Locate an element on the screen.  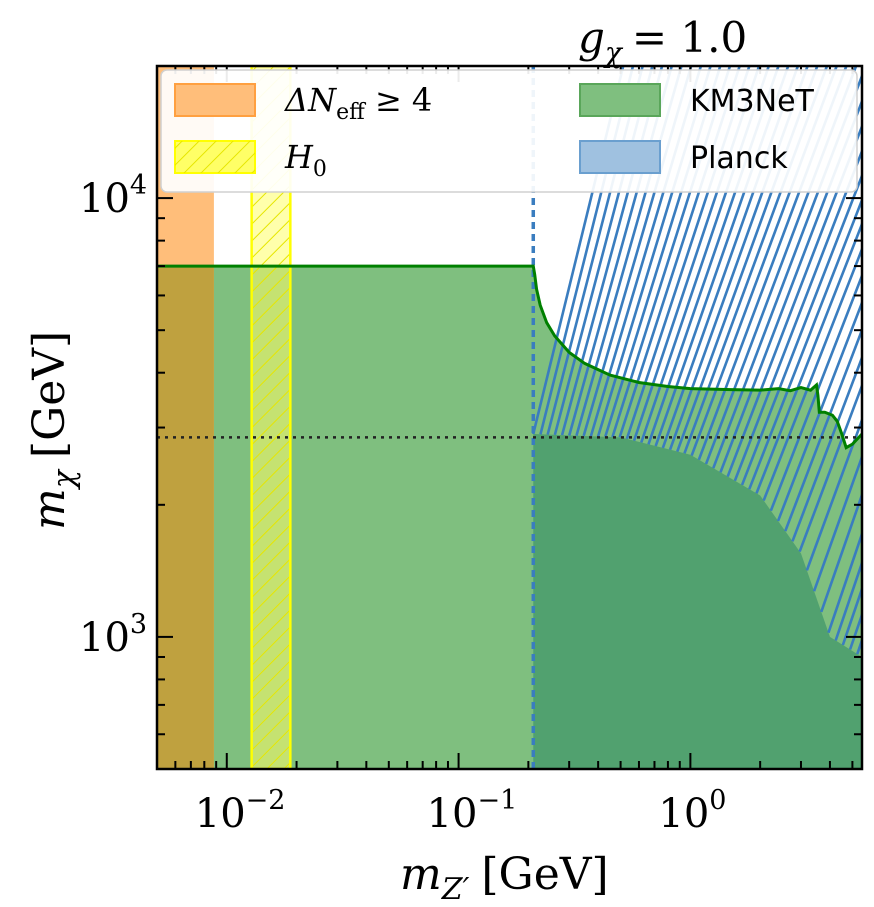
y-tick-label: 10⁴ is located at coordinates (113, 196).